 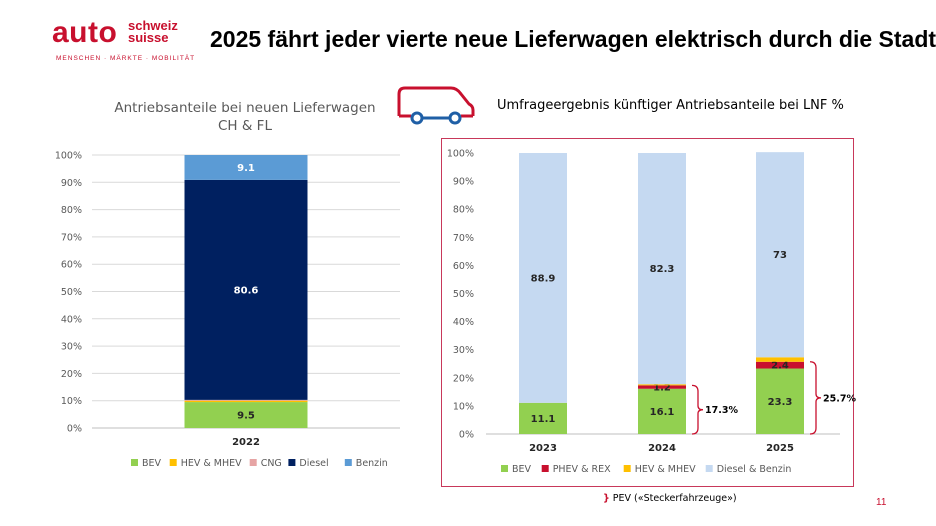 What do you see at coordinates (245, 108) in the screenshot?
I see `left-chart-title: Antriebsanteile bei neuen Lieferwagen` at bounding box center [245, 108].